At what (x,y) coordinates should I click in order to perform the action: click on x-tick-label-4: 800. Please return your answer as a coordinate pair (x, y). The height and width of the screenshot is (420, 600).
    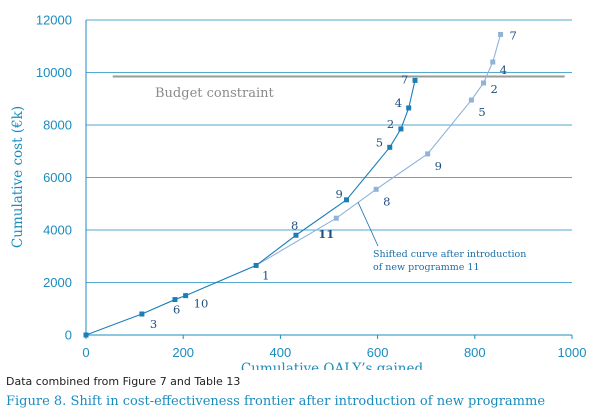
    Looking at the image, I should click on (475, 352).